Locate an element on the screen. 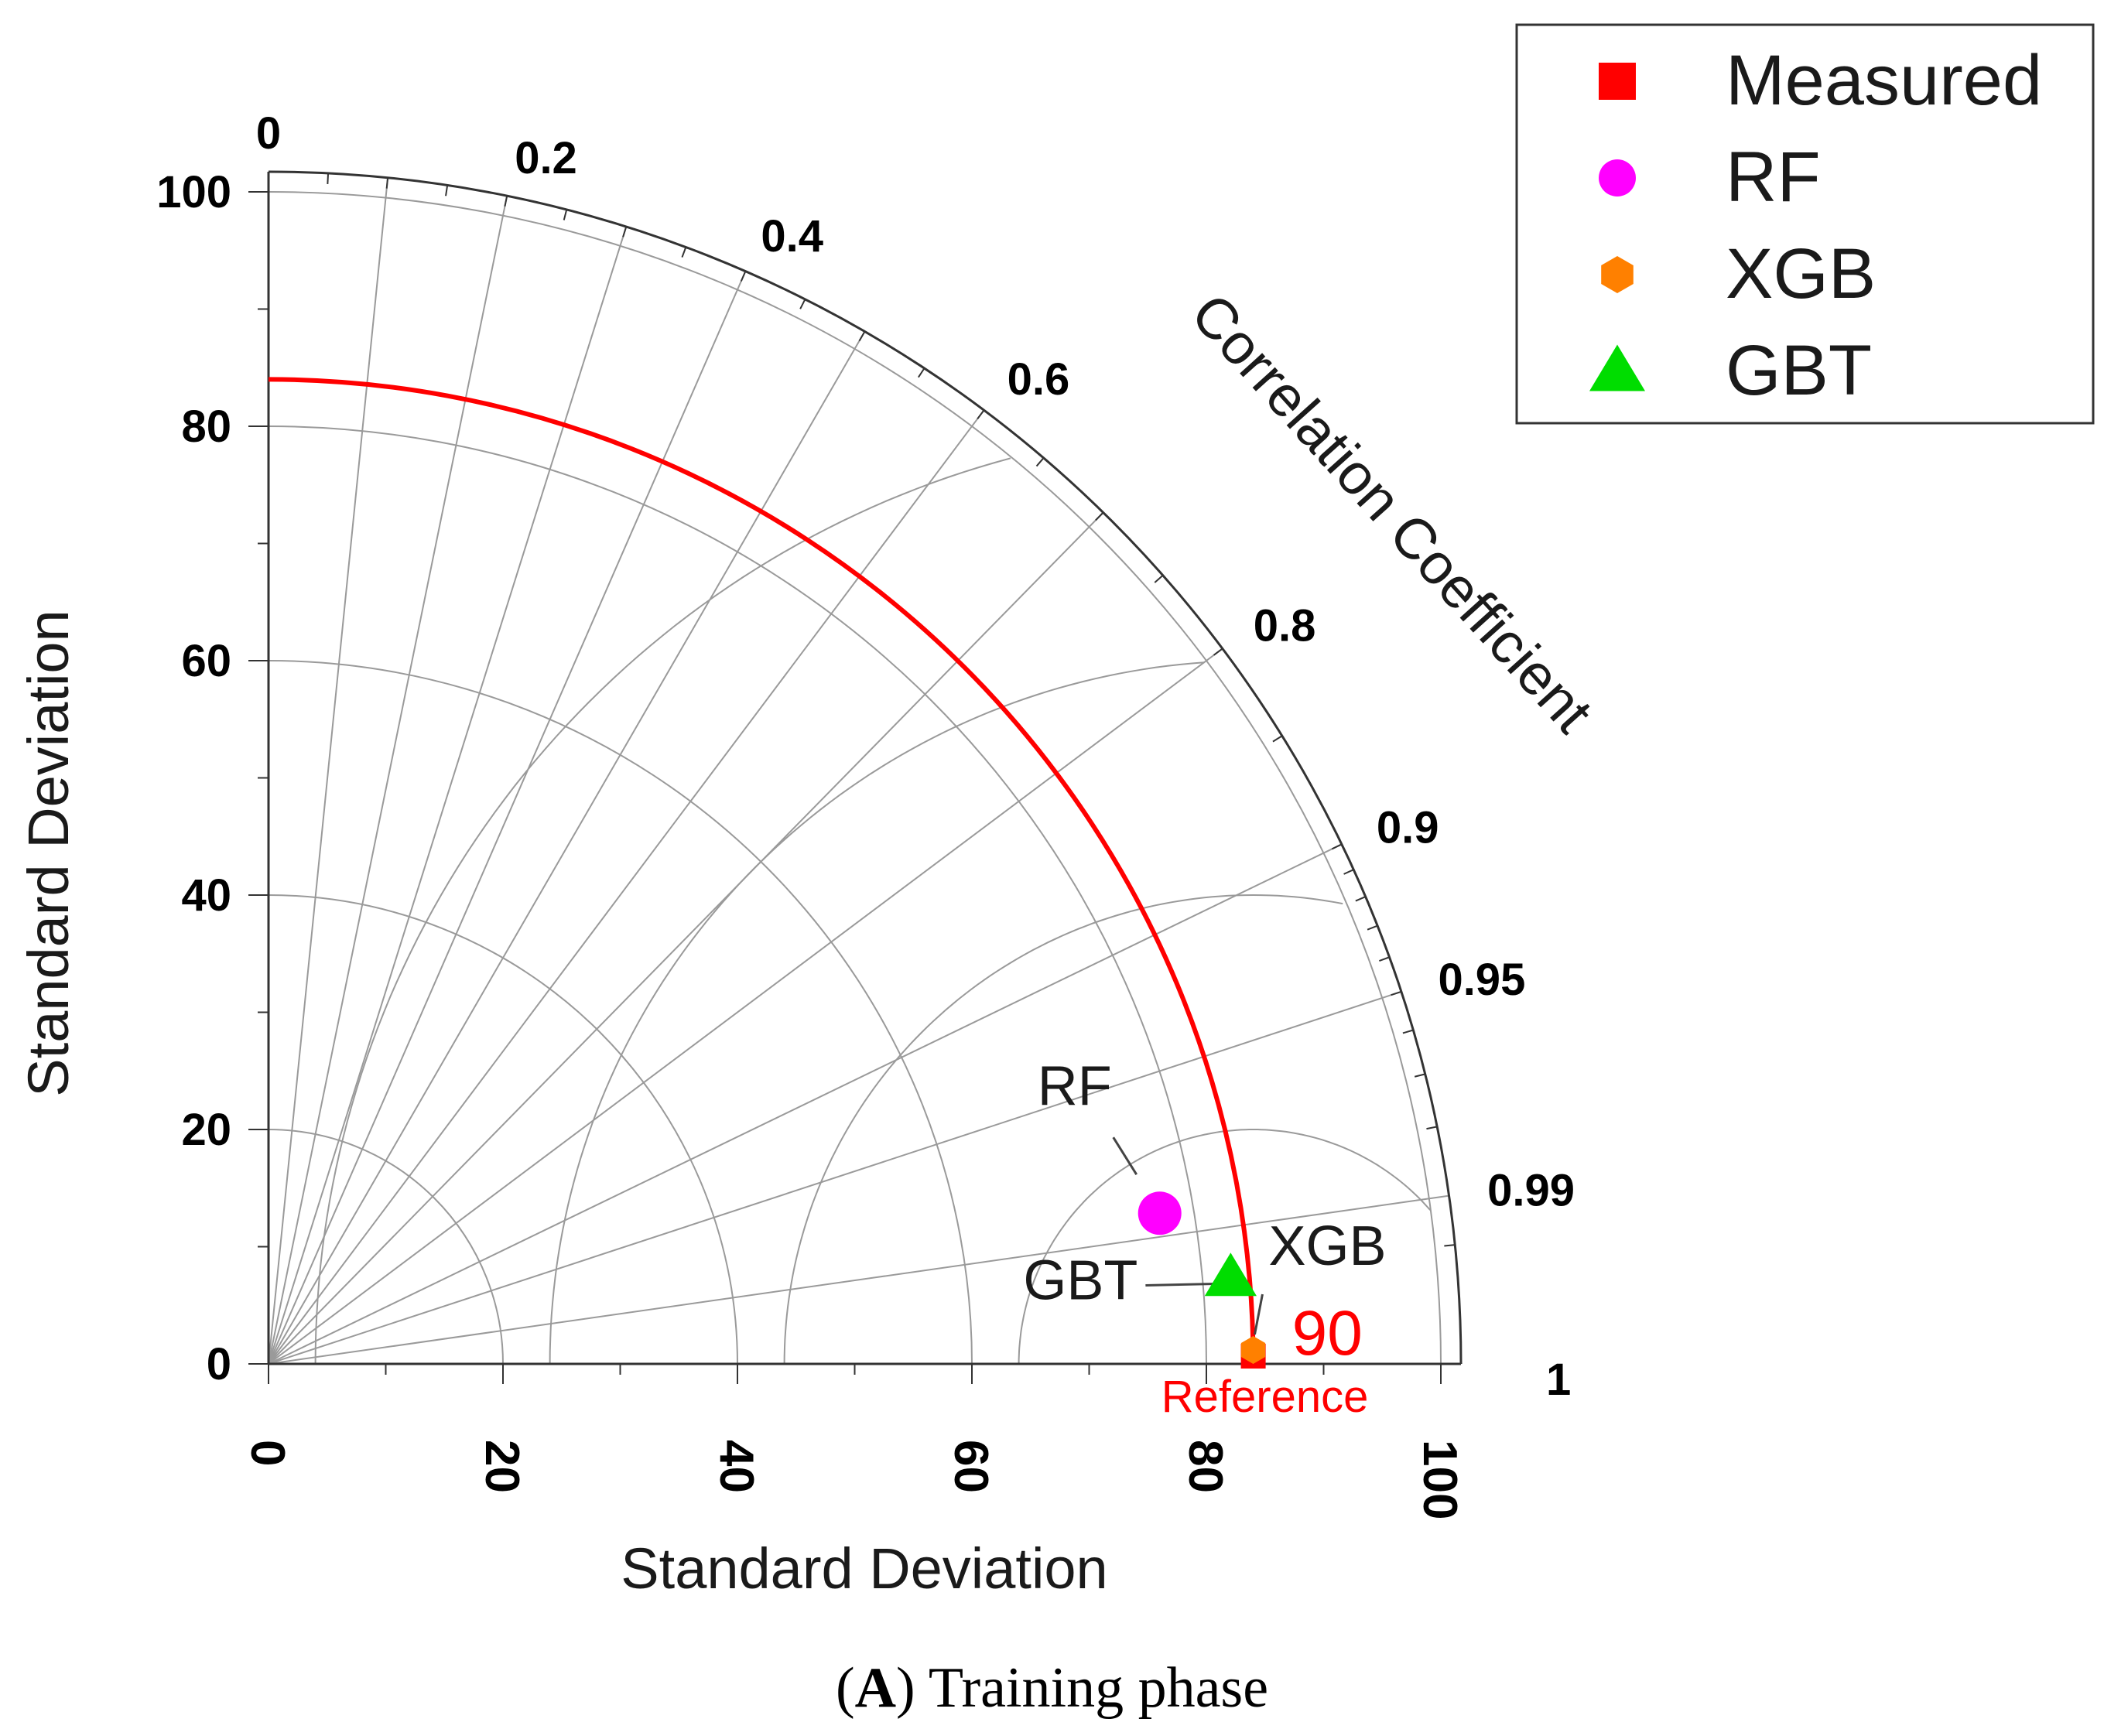 The image size is (2104, 1736). y-tick-label: 60 is located at coordinates (206, 661).